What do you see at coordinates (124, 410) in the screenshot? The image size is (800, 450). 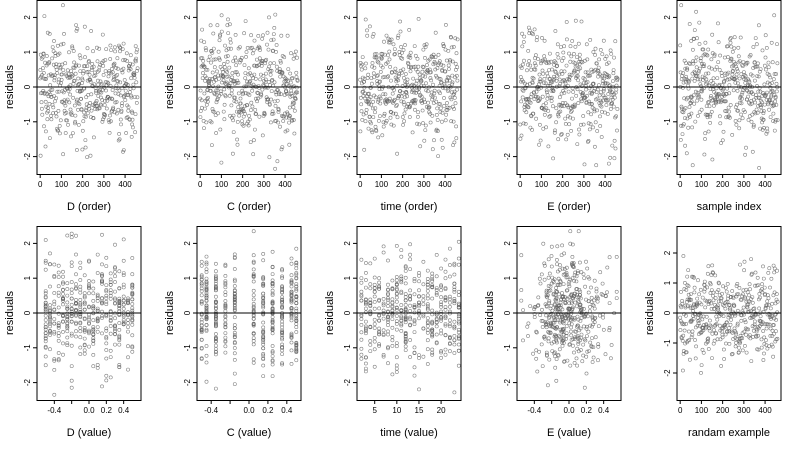 I see `x-tick-label: 0.4` at bounding box center [124, 410].